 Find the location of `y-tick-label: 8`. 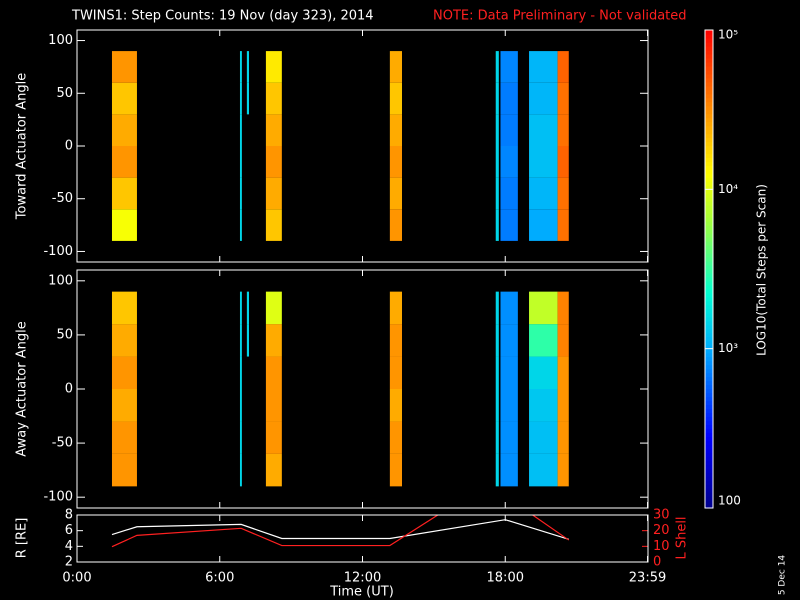

y-tick-label: 8 is located at coordinates (69, 515).